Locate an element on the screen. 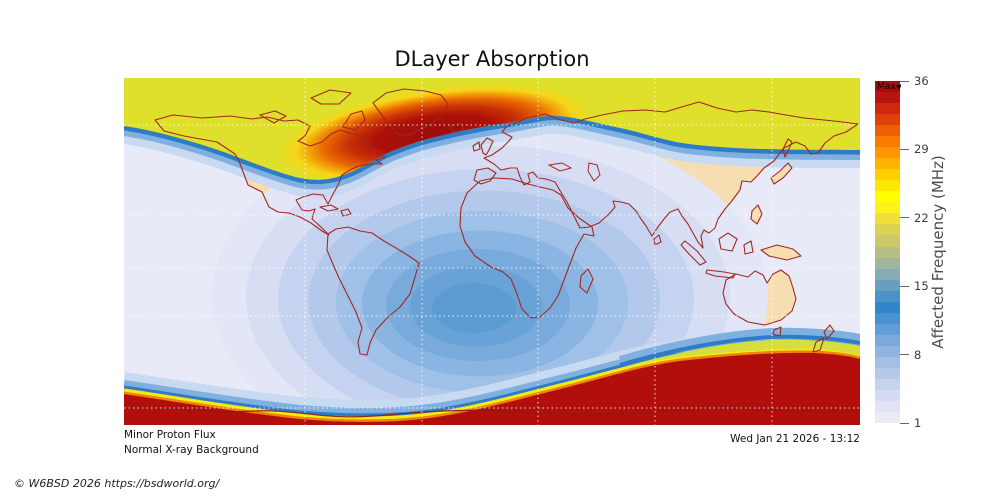 This screenshot has width=1000, height=500. colorbar-max-annotation: Max is located at coordinates (890, 87).